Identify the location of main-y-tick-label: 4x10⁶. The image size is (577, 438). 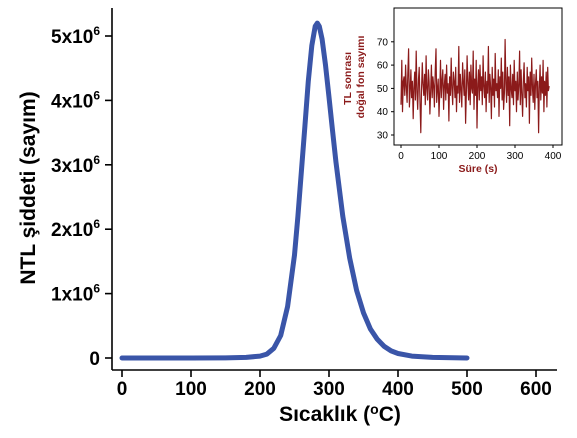
(75, 100).